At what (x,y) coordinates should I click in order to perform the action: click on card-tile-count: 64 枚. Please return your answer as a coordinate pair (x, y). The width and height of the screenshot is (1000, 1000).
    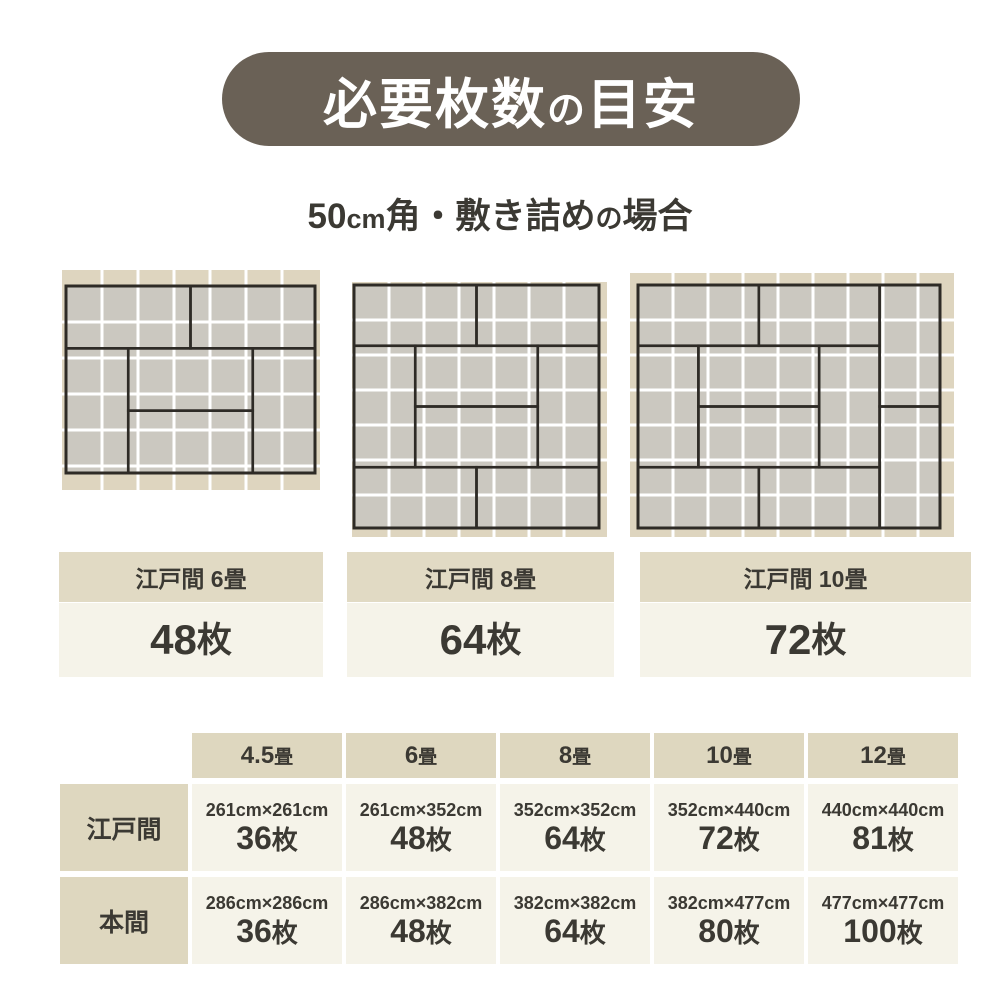
    Looking at the image, I should click on (480, 640).